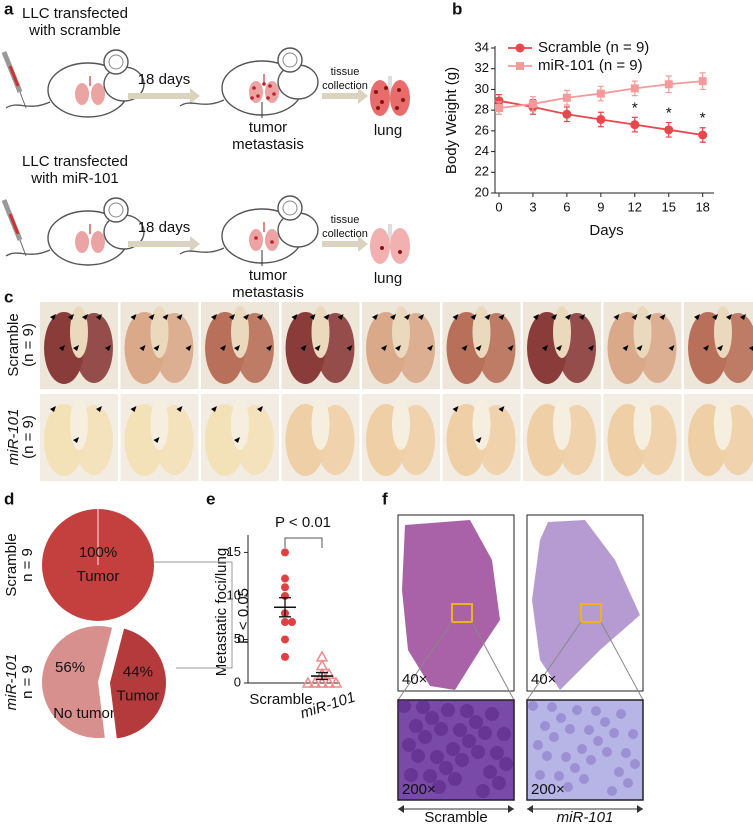 The image size is (753, 825). Describe the element at coordinates (414, 679) in the screenshot. I see `magnification: 40×` at that location.